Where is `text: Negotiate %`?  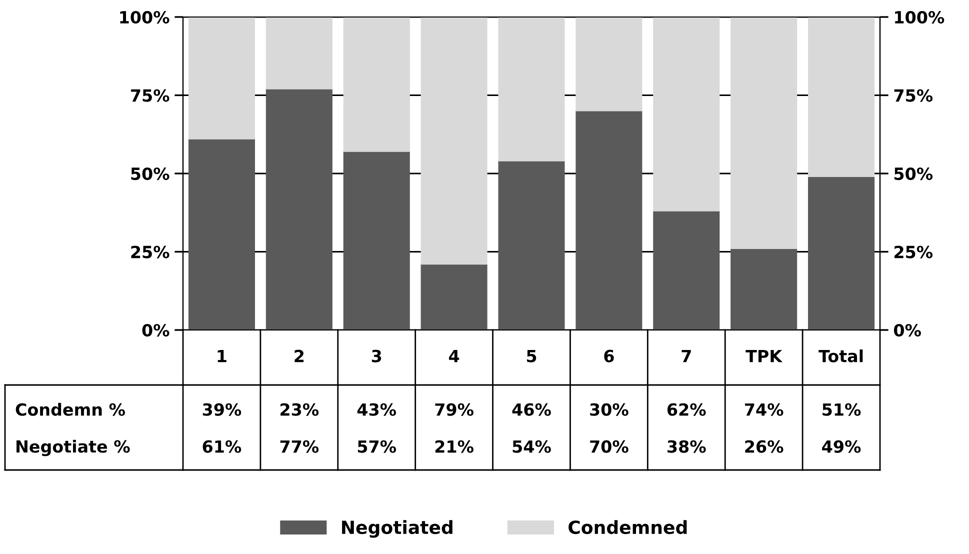 text: Negotiate % is located at coordinates (73, 448).